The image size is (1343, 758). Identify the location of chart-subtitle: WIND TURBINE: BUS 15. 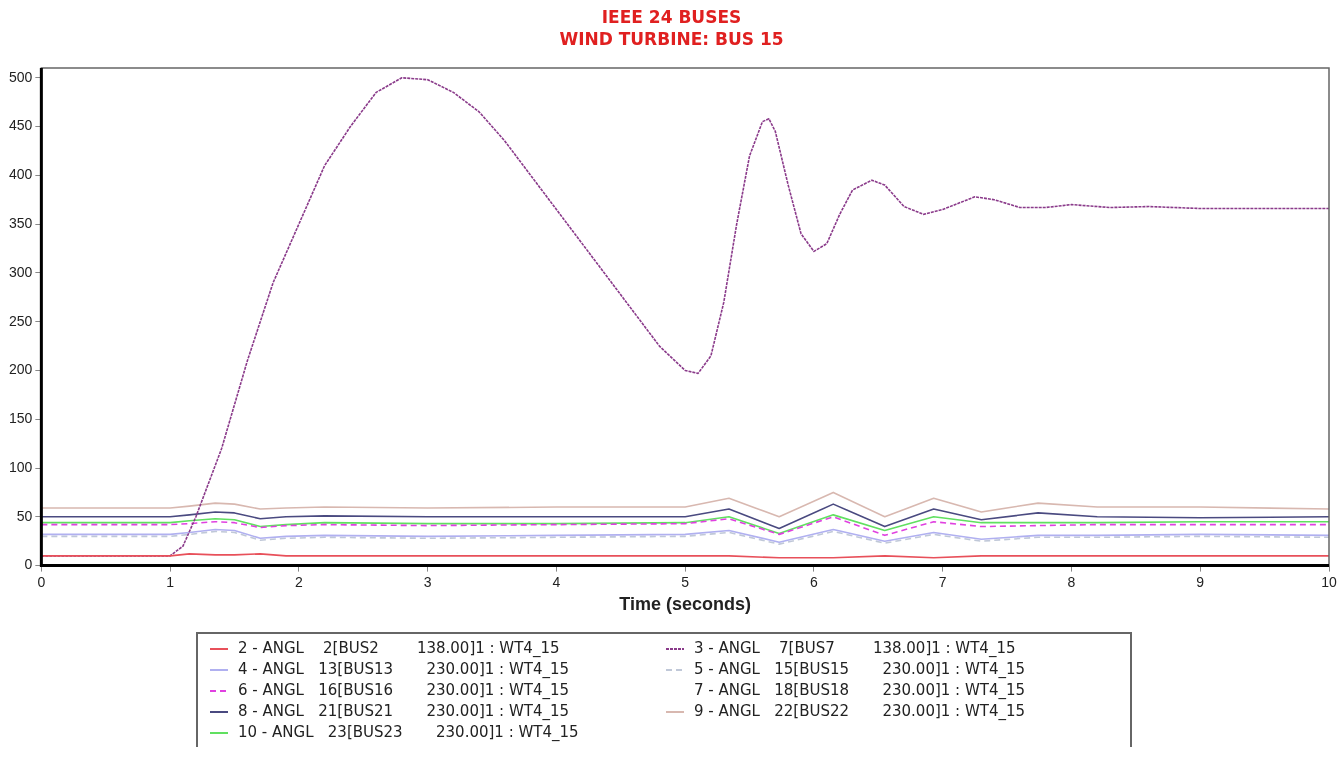
(671, 39).